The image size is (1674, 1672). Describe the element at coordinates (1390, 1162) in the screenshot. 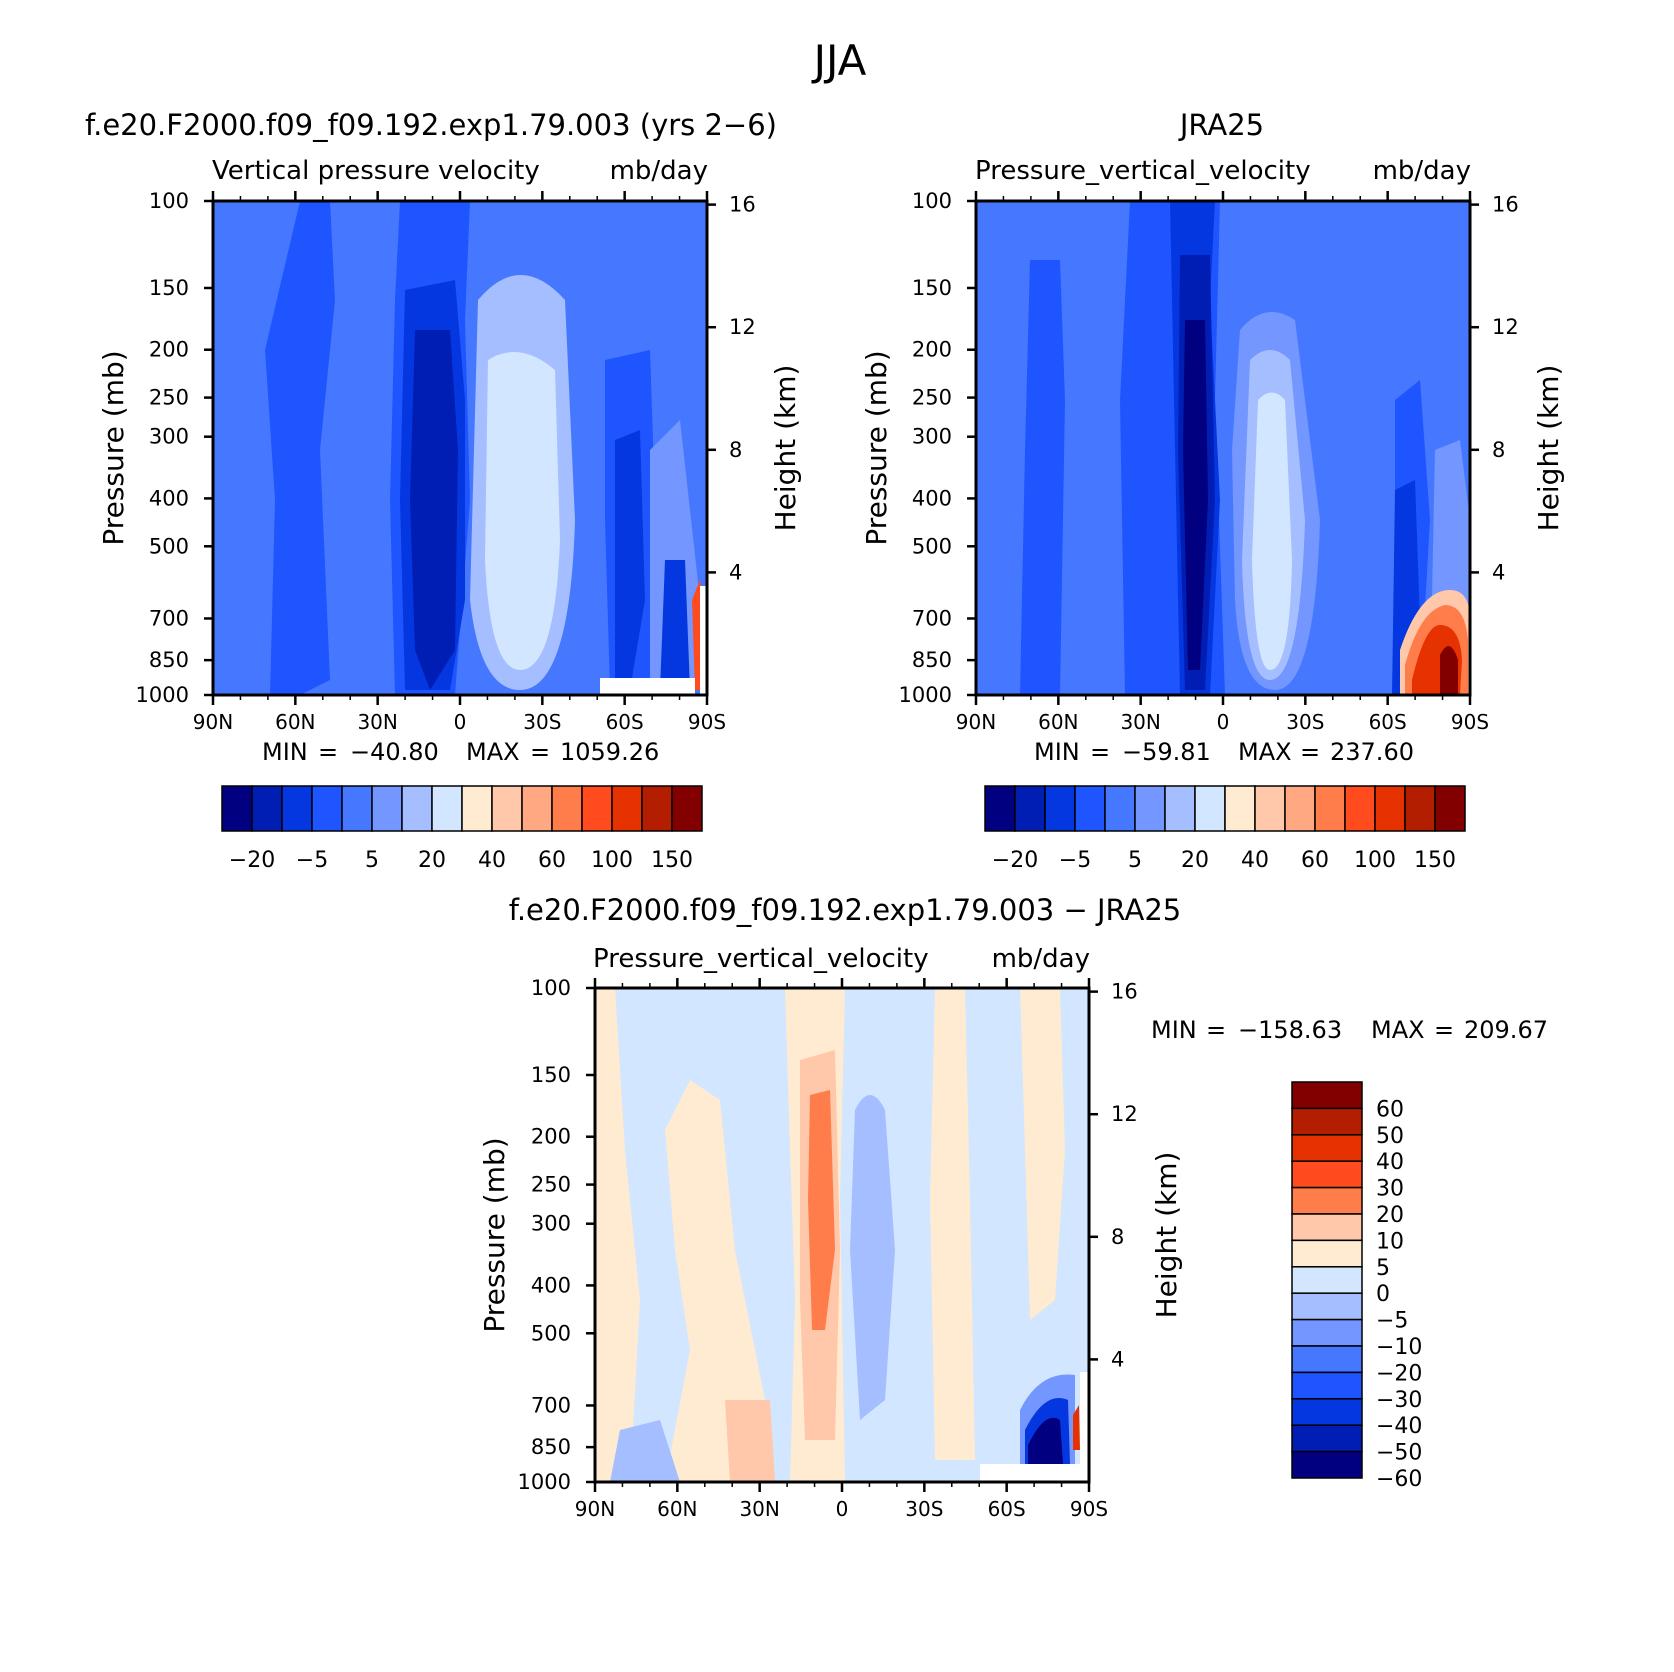

I see `colorbar-label: 40` at that location.